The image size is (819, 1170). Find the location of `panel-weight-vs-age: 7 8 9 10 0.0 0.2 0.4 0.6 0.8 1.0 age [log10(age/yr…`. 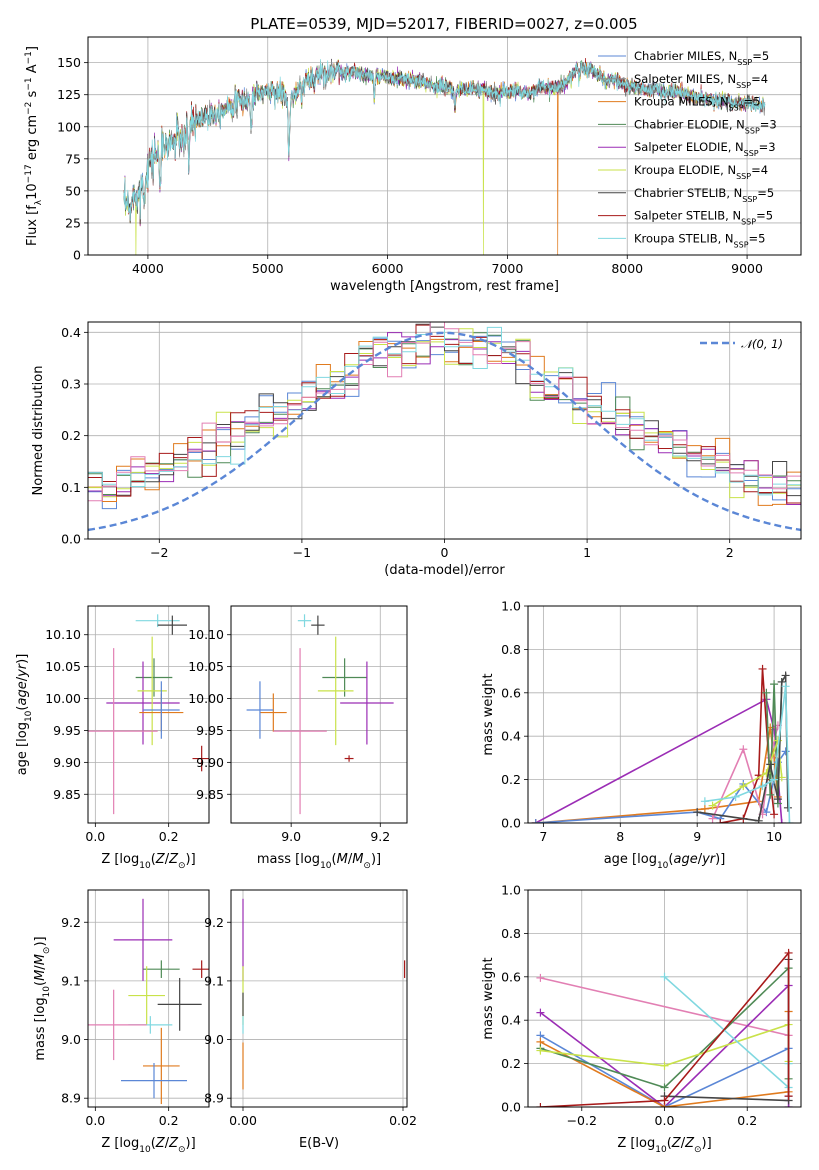

panel-weight-vs-age: 7 8 9 10 0.0 0.2 0.4 0.6 0.8 1.0 age [log10(age/yr… is located at coordinates (641, 735).